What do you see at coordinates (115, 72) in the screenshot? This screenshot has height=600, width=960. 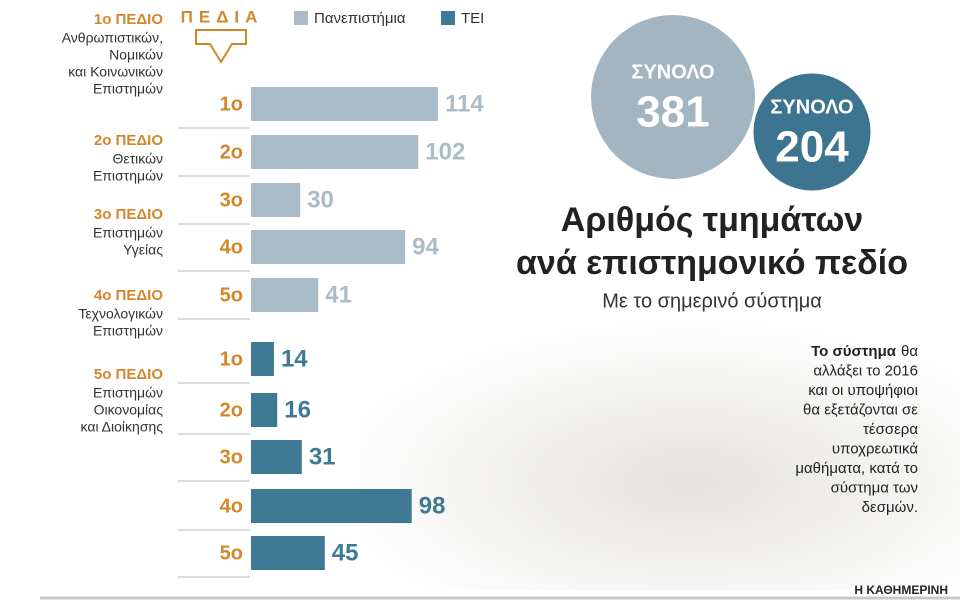 I see `field-desc: και Κοινωνικών` at bounding box center [115, 72].